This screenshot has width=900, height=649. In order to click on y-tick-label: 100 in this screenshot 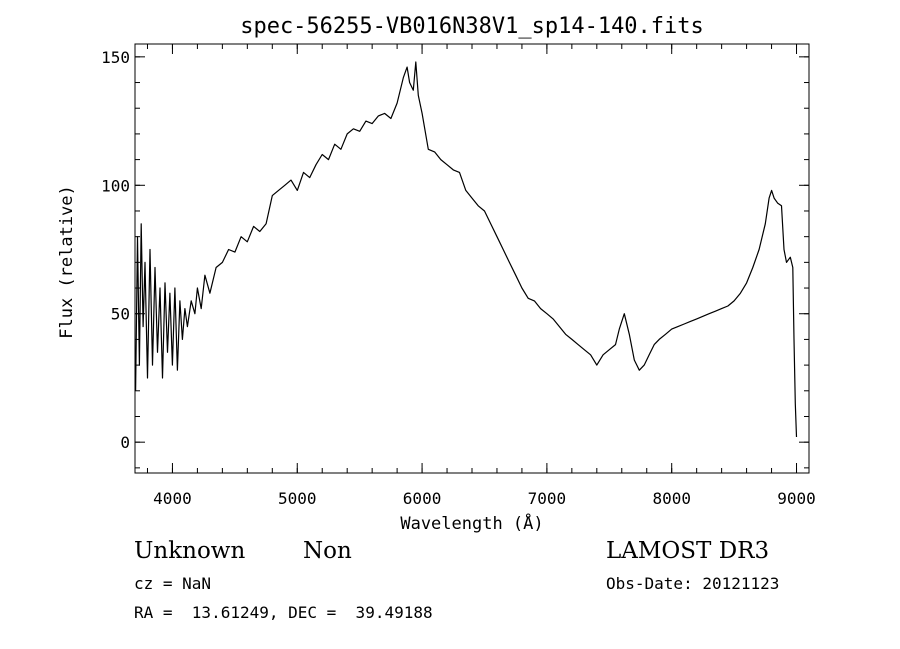, I will do `click(115, 185)`.